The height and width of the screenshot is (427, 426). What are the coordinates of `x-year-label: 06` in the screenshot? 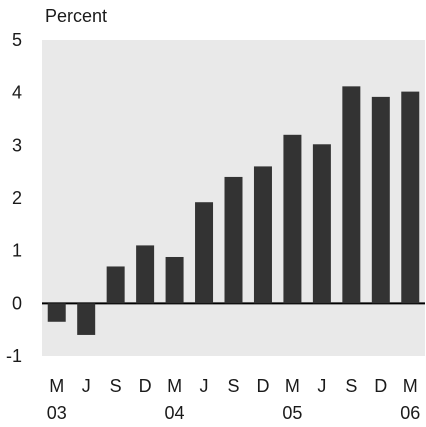 It's located at (410, 413).